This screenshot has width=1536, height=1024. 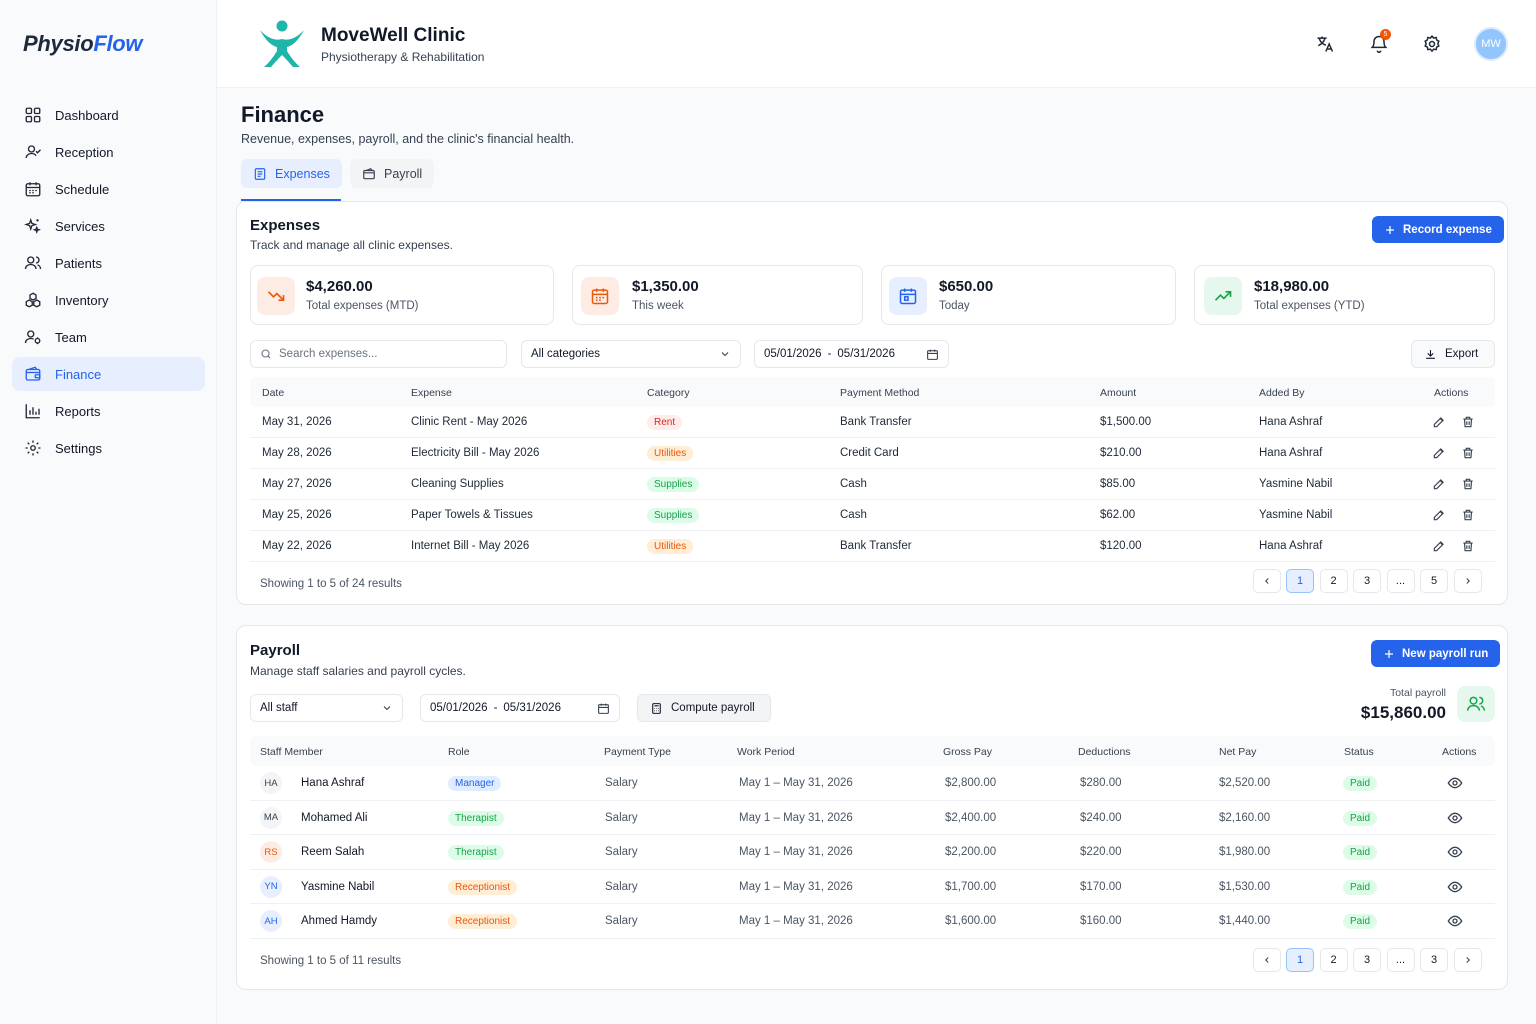 What do you see at coordinates (1118, 484) in the screenshot?
I see `expense-amount: $85.00` at bounding box center [1118, 484].